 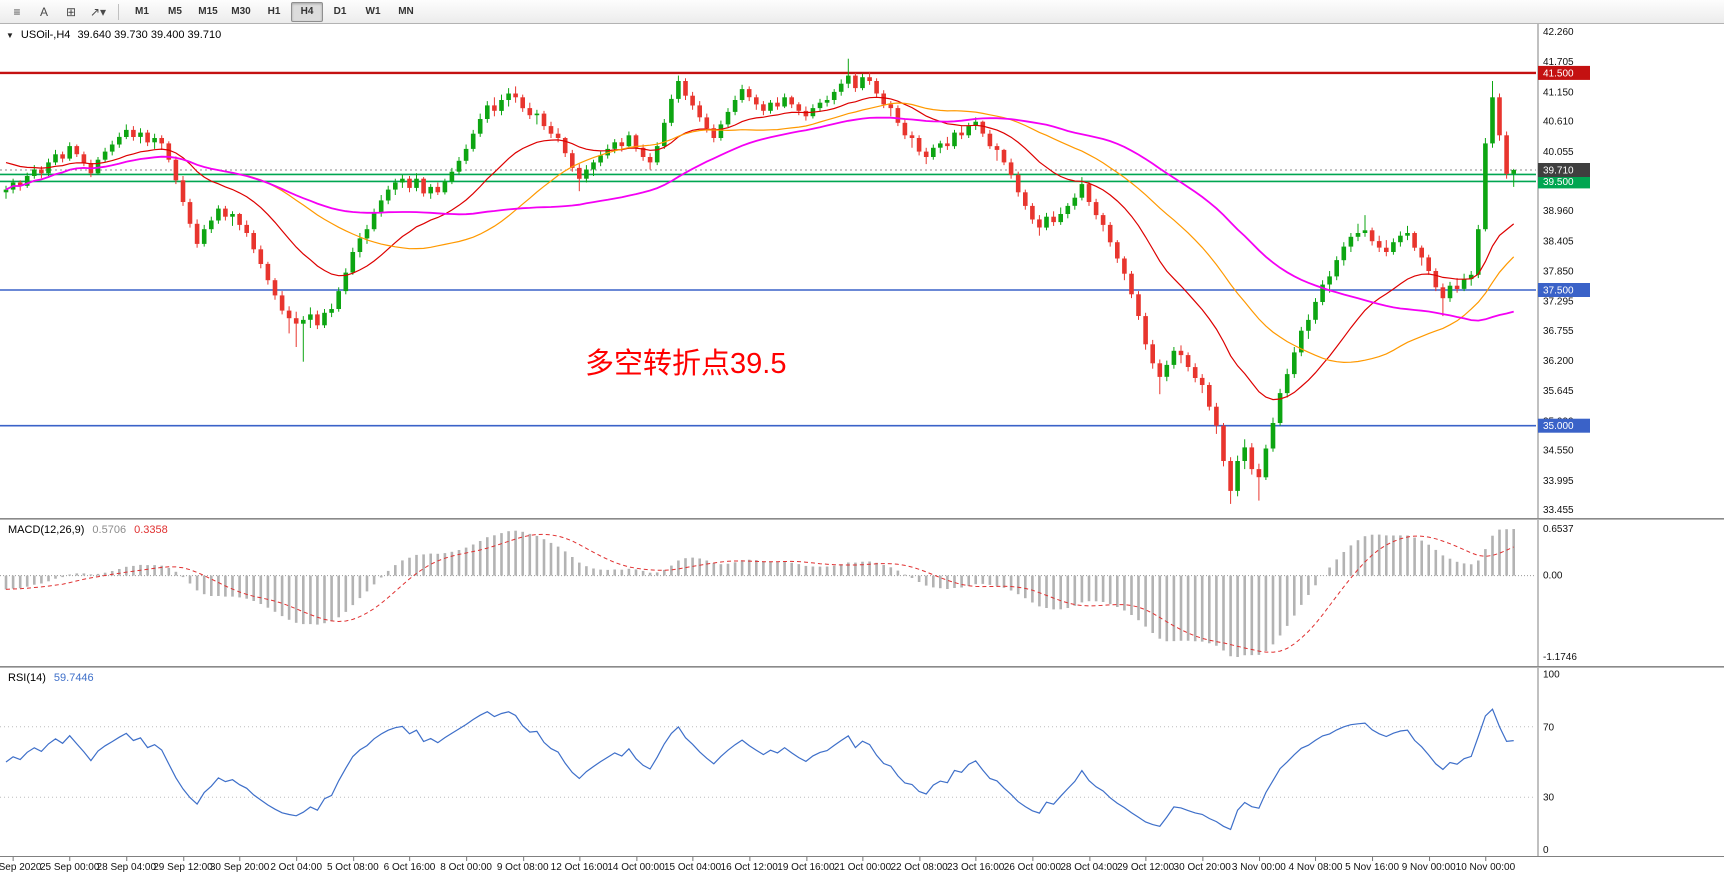 What do you see at coordinates (126, 865) in the screenshot?
I see `time-axis-label: 28 Sep 04:00` at bounding box center [126, 865].